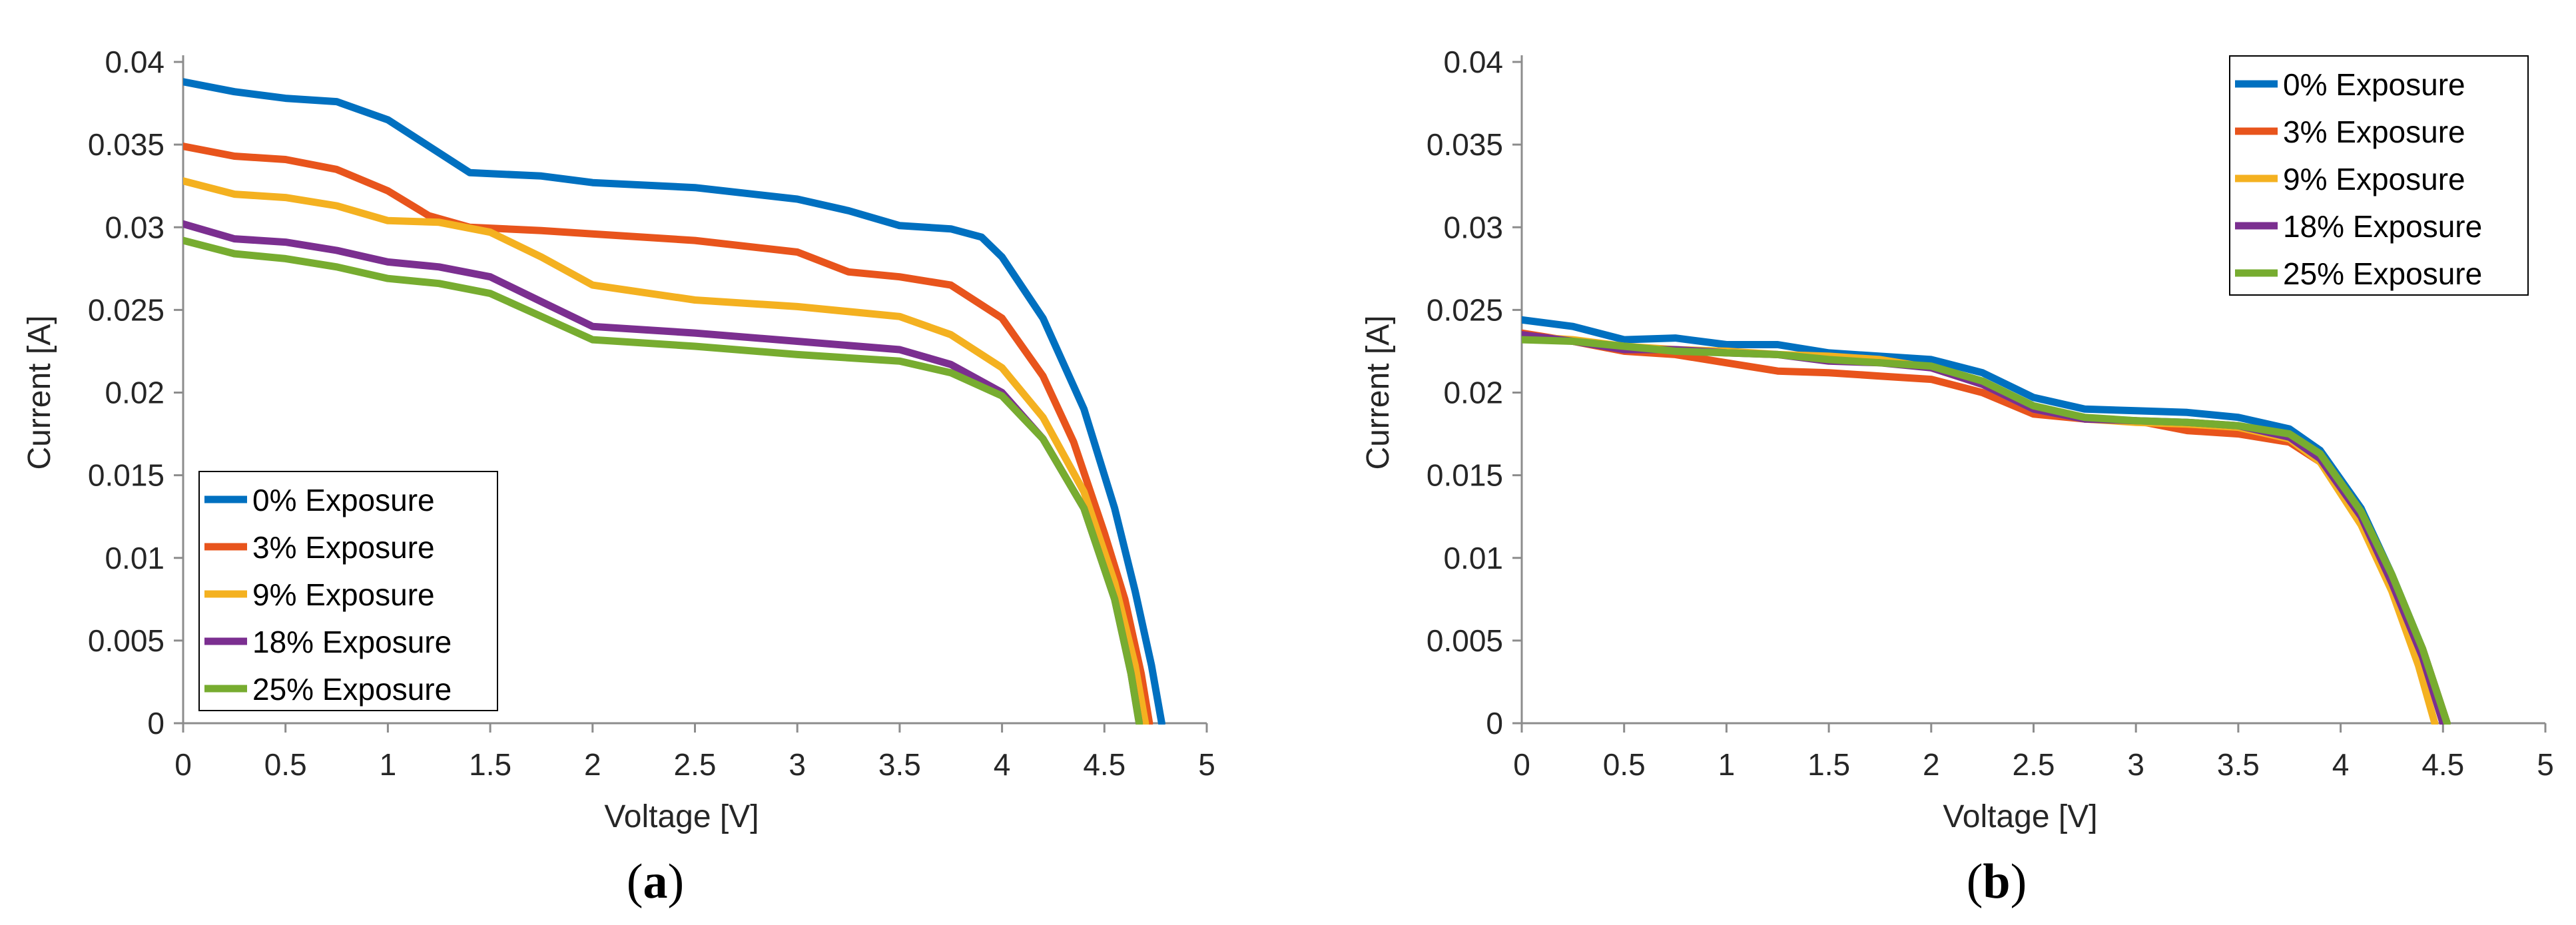  Describe the element at coordinates (1727, 764) in the screenshot. I see `chart-b-x-tick-label: 1` at that location.